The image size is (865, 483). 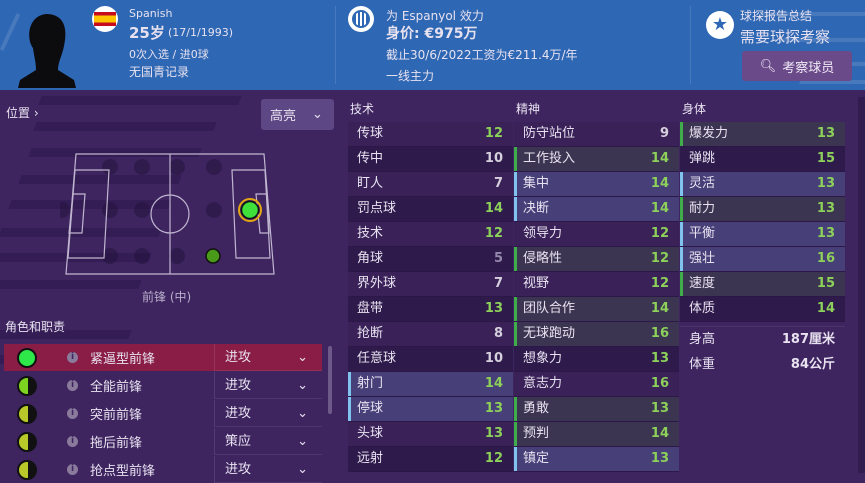 What do you see at coordinates (430, 184) in the screenshot?
I see `attribute-row: 盯人 7` at bounding box center [430, 184].